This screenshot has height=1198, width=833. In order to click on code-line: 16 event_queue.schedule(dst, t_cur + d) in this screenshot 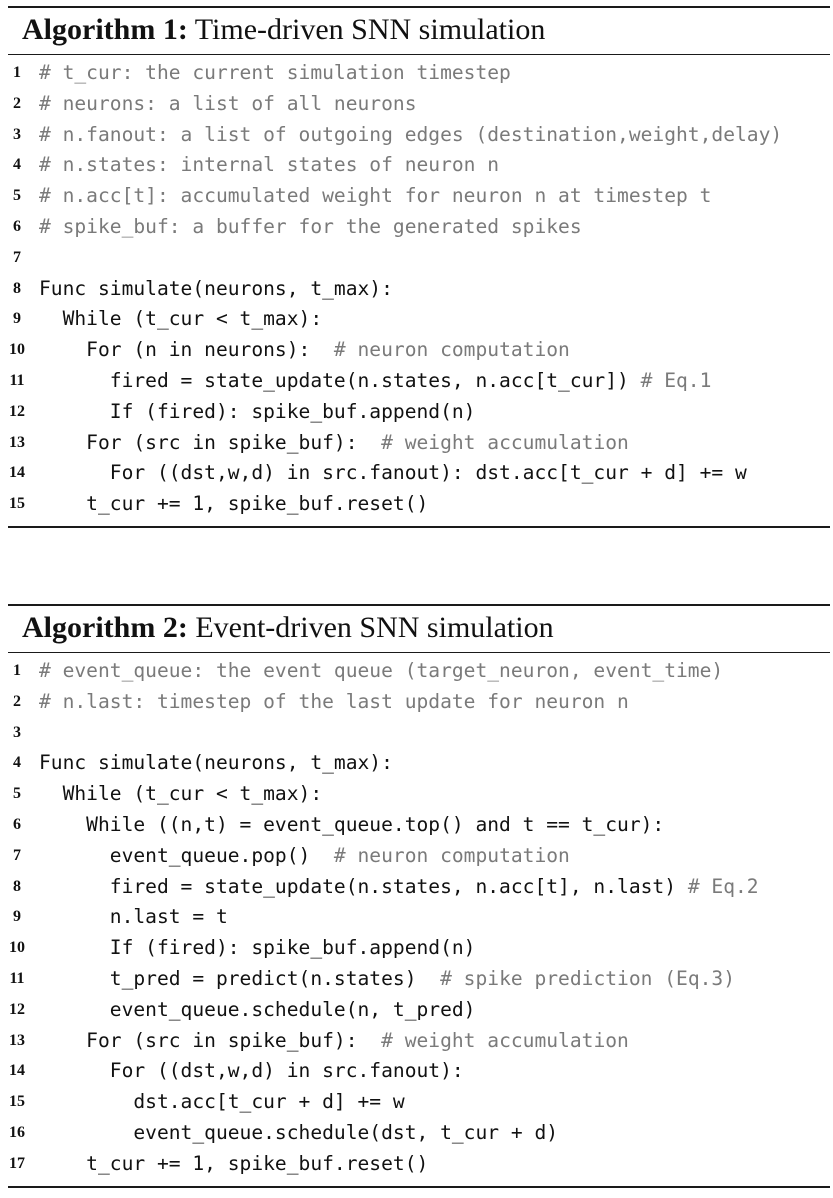, I will do `click(419, 1133)`.